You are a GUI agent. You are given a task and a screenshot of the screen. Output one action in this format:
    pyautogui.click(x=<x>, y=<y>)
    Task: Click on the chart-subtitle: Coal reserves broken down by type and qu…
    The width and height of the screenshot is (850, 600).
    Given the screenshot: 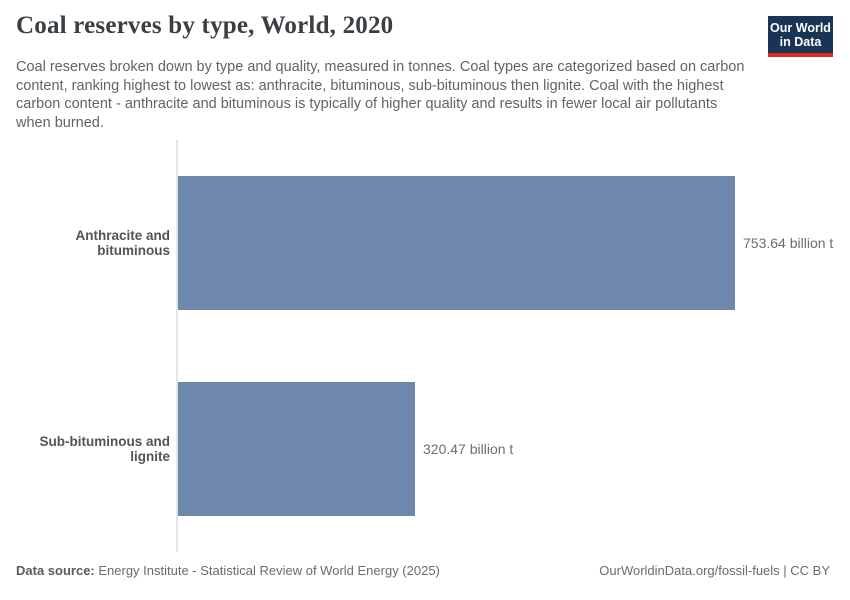 What is the action you would take?
    pyautogui.click(x=380, y=95)
    